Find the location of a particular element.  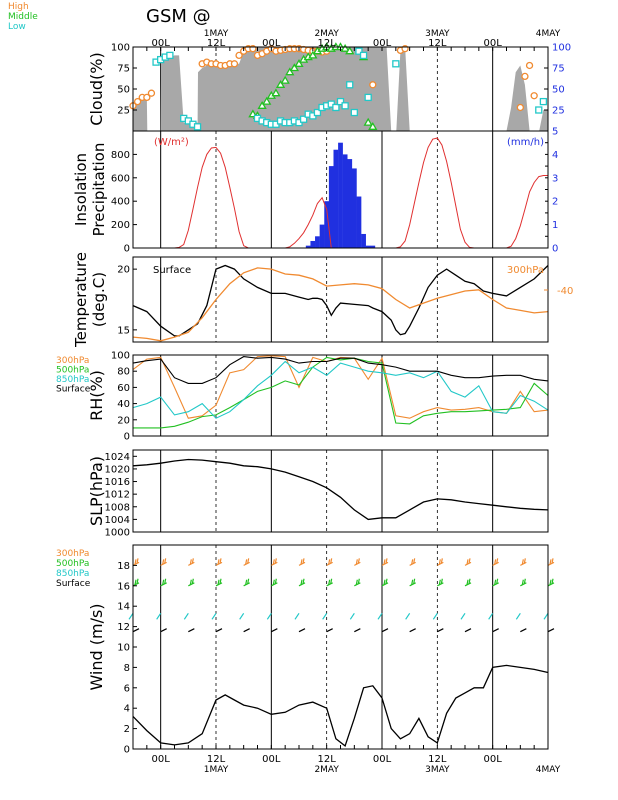

y-tick-label: 15 is located at coordinates (123, 330).